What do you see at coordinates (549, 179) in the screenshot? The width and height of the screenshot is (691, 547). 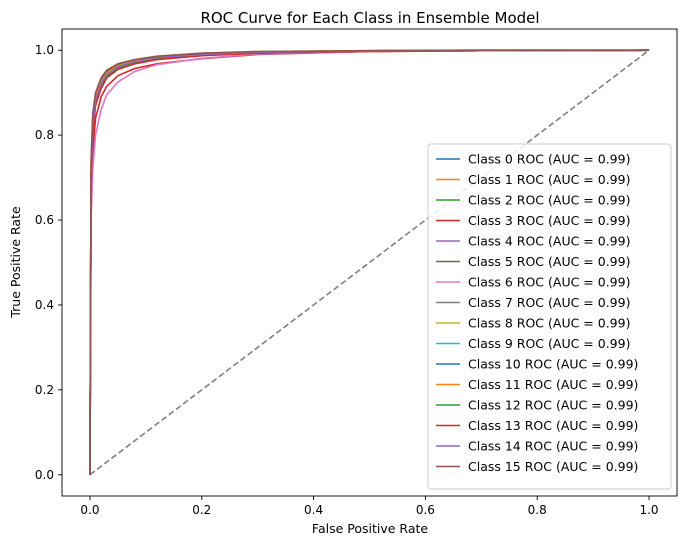 I see `legend-label-class-1: Class 1 ROC (AUC = 0.99)` at bounding box center [549, 179].